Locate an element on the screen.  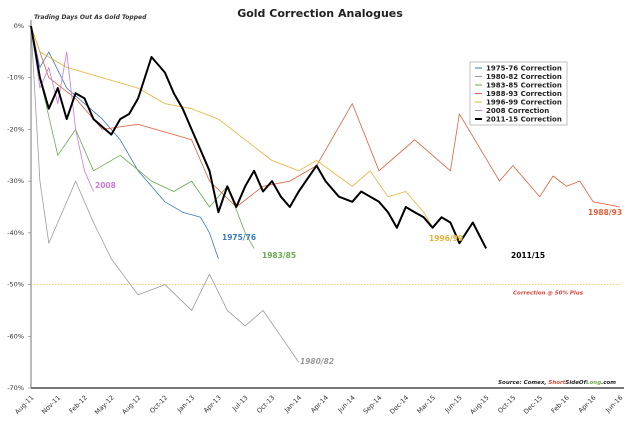
x-tick-label: Jan-14 is located at coordinates (292, 404).